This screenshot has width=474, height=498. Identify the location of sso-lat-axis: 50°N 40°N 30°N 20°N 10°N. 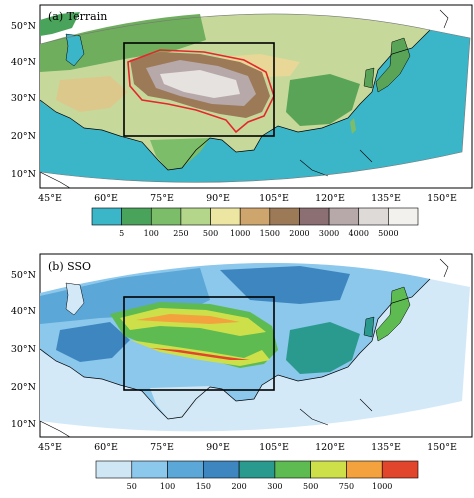
(23, 350).